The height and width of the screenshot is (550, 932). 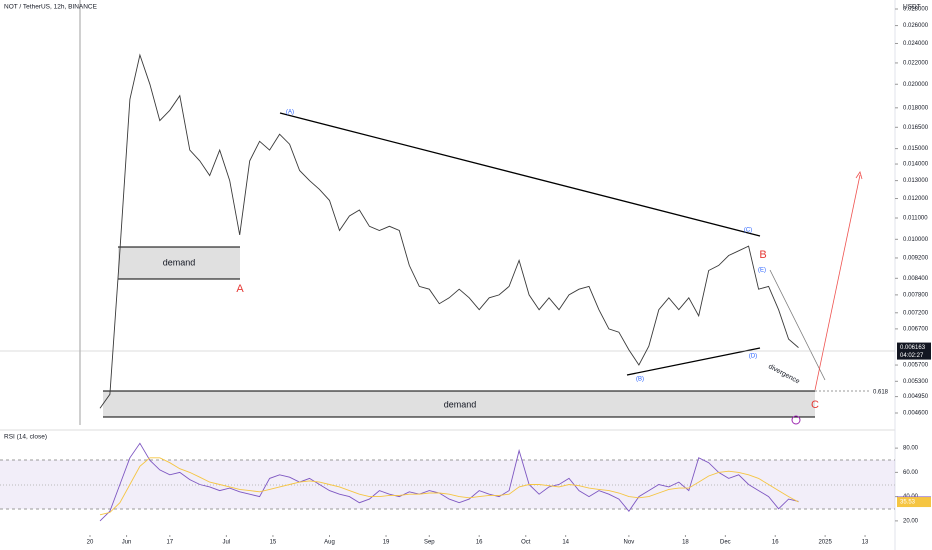 What do you see at coordinates (748, 231) in the screenshot?
I see `wave-label: (C)` at bounding box center [748, 231].